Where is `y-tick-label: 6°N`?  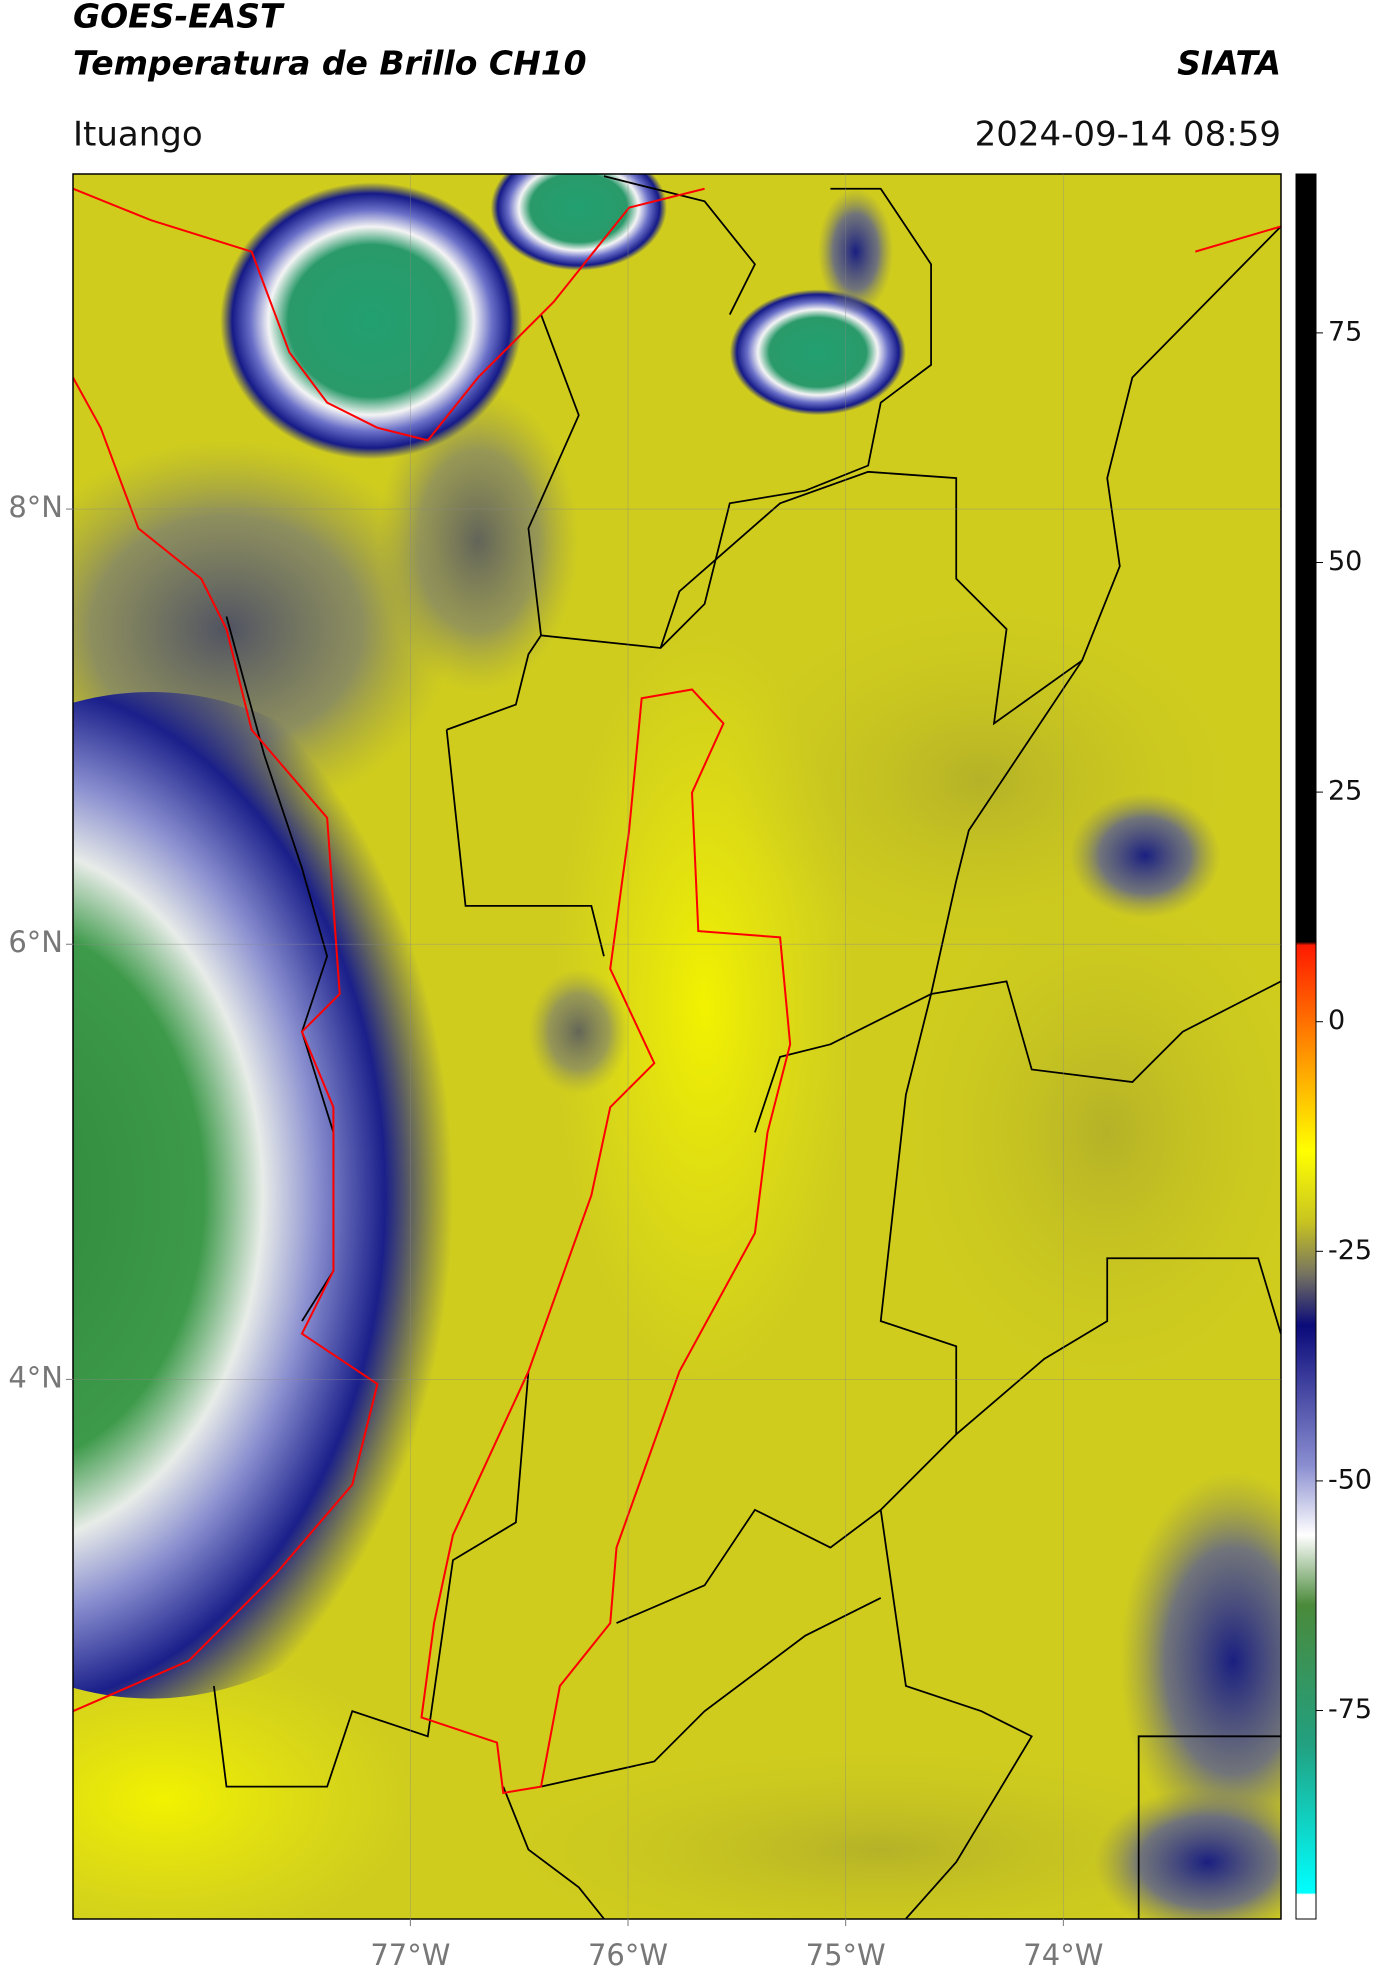
y-tick-label: 6°N is located at coordinates (35, 942).